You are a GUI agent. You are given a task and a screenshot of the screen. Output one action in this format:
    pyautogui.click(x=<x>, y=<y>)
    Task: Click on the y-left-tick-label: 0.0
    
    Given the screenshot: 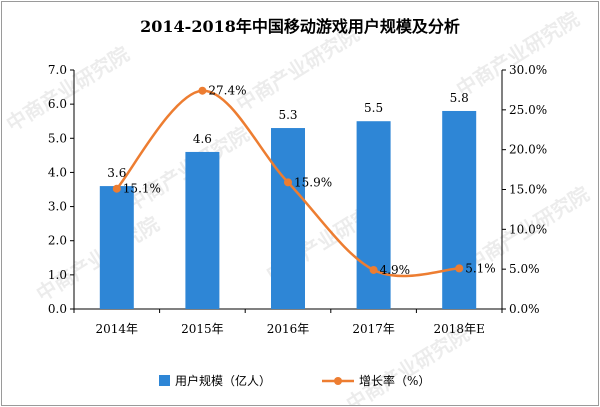 What is the action you would take?
    pyautogui.click(x=57, y=309)
    